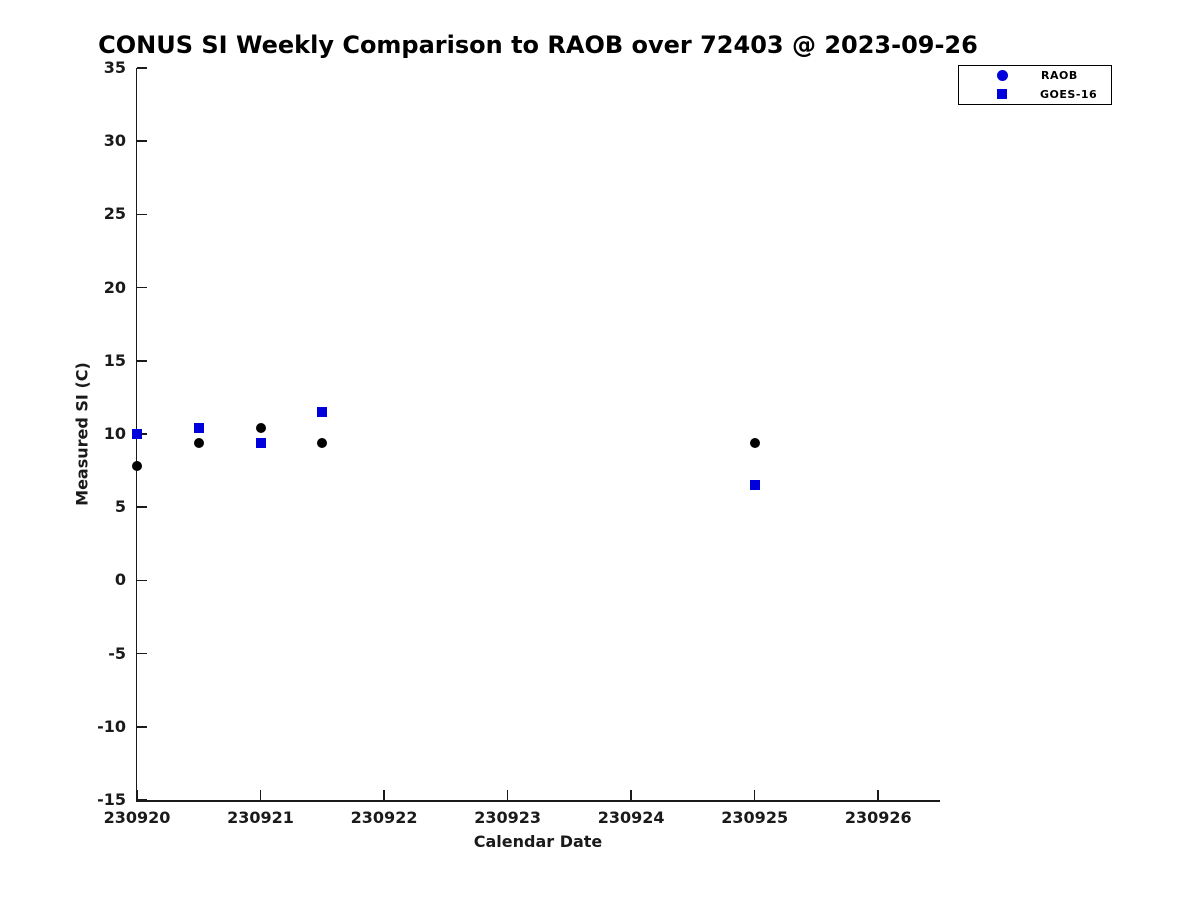 This screenshot has height=900, width=1200. Describe the element at coordinates (137, 817) in the screenshot. I see `x-tick-label: 230920` at that location.